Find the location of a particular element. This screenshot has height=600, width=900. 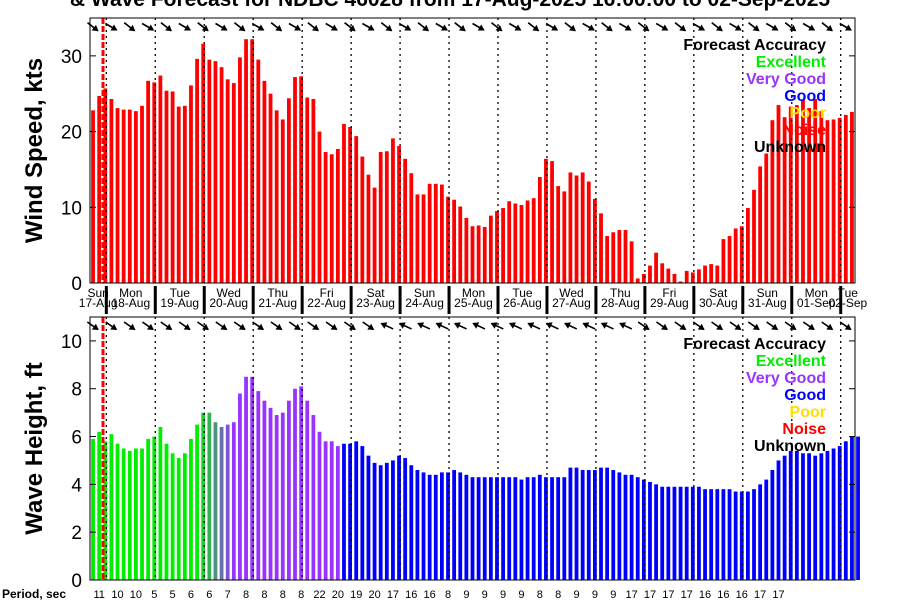

day-name-label: Wed is located at coordinates (228, 293).